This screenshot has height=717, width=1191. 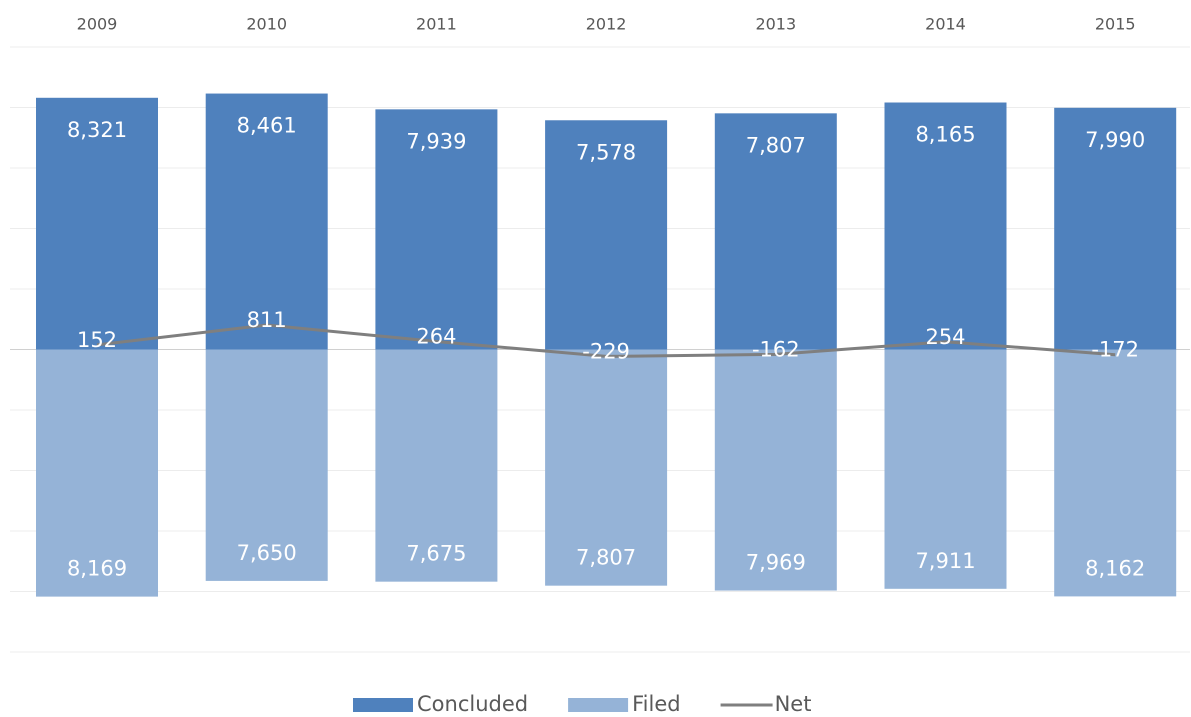 I want to click on x-tick-label: 2014, so click(x=945, y=24).